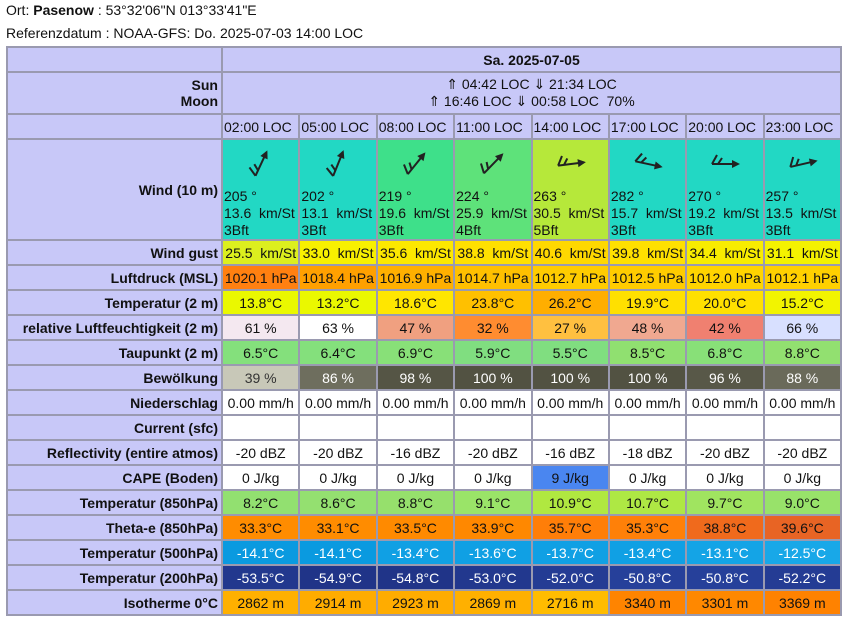  I want to click on value-cell: -13.1°C, so click(725, 552).